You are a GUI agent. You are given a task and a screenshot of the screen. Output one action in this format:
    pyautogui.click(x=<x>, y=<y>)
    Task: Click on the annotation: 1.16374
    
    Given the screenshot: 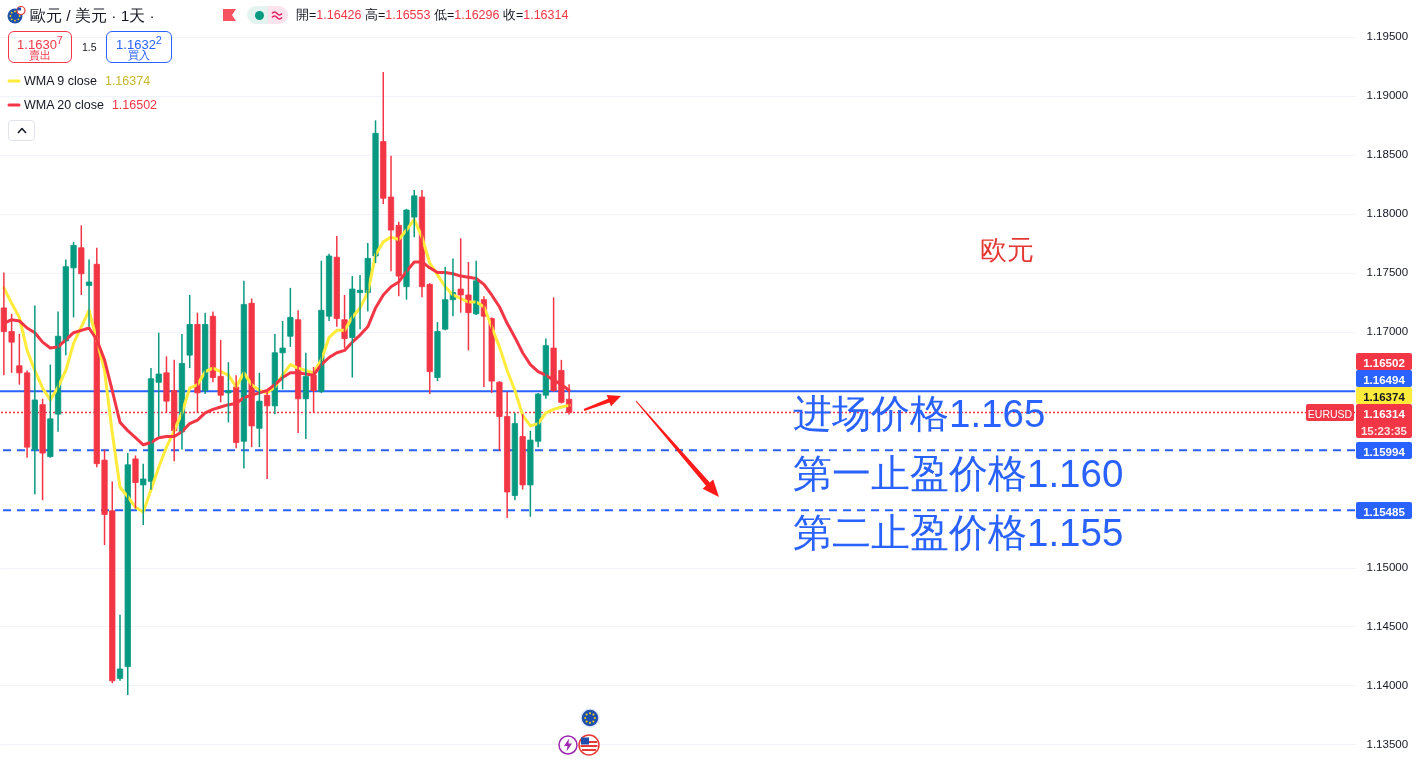 What is the action you would take?
    pyautogui.click(x=127, y=81)
    